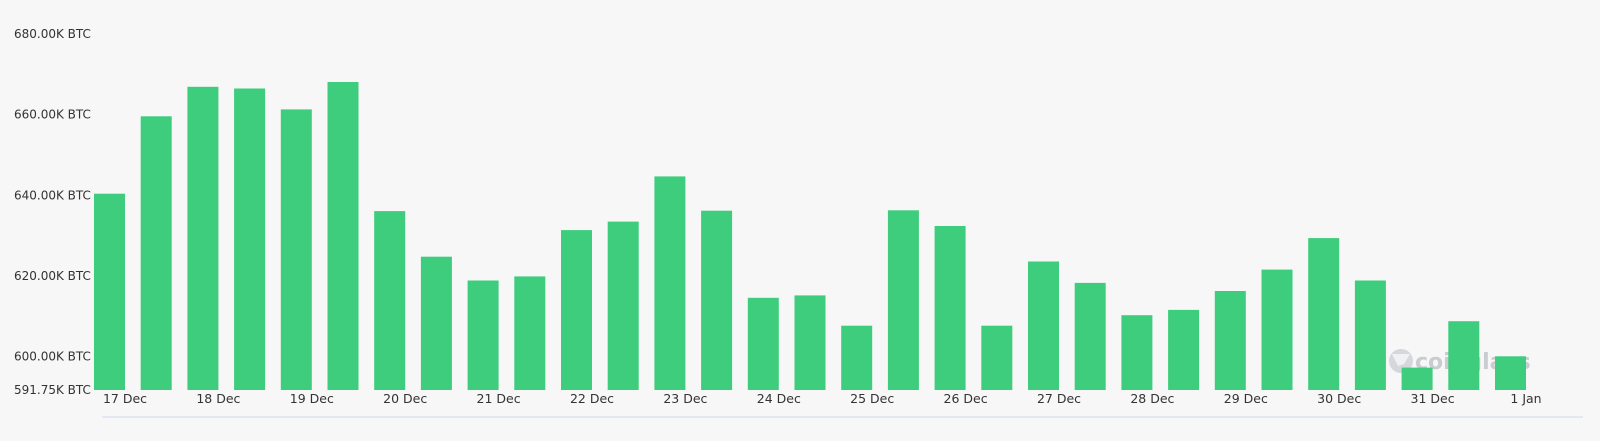 This screenshot has height=441, width=1600. Describe the element at coordinates (52, 115) in the screenshot. I see `y-tick-label: 660.00K BTC` at that location.